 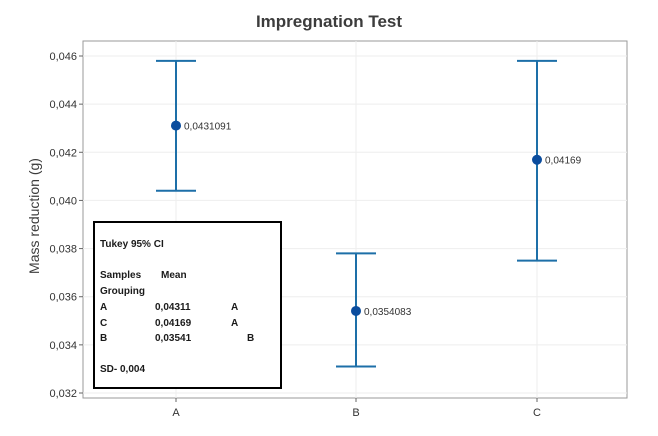 What do you see at coordinates (173, 323) in the screenshot?
I see `legend-row-mean: 0,04169` at bounding box center [173, 323].